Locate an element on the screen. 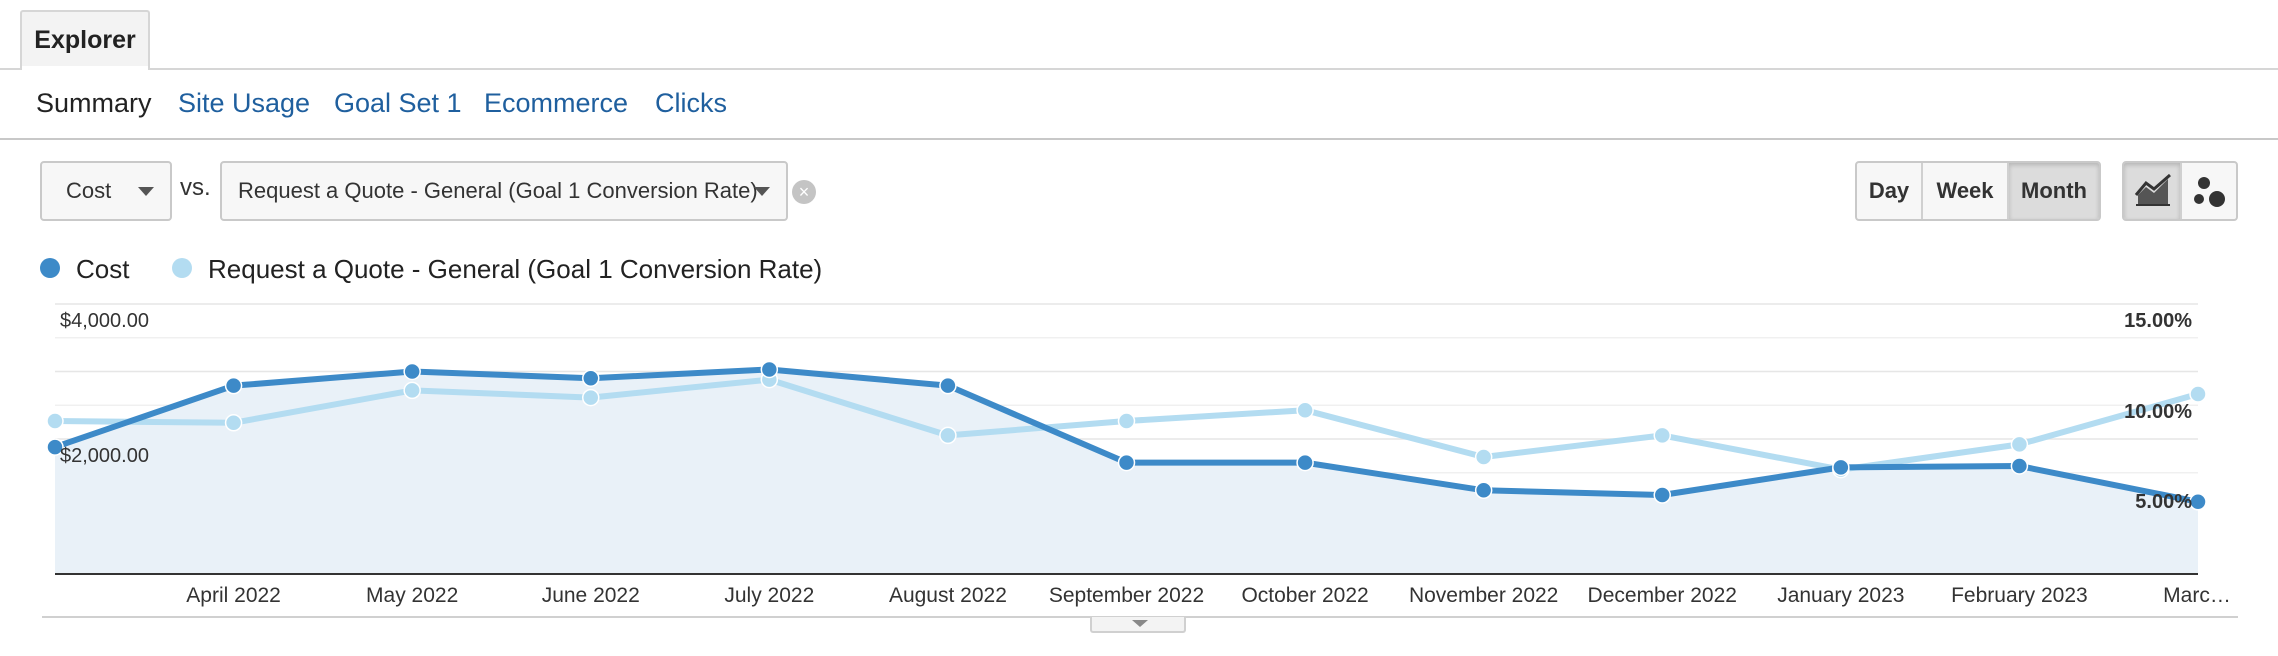  metric1-value: Cost is located at coordinates (89, 190).